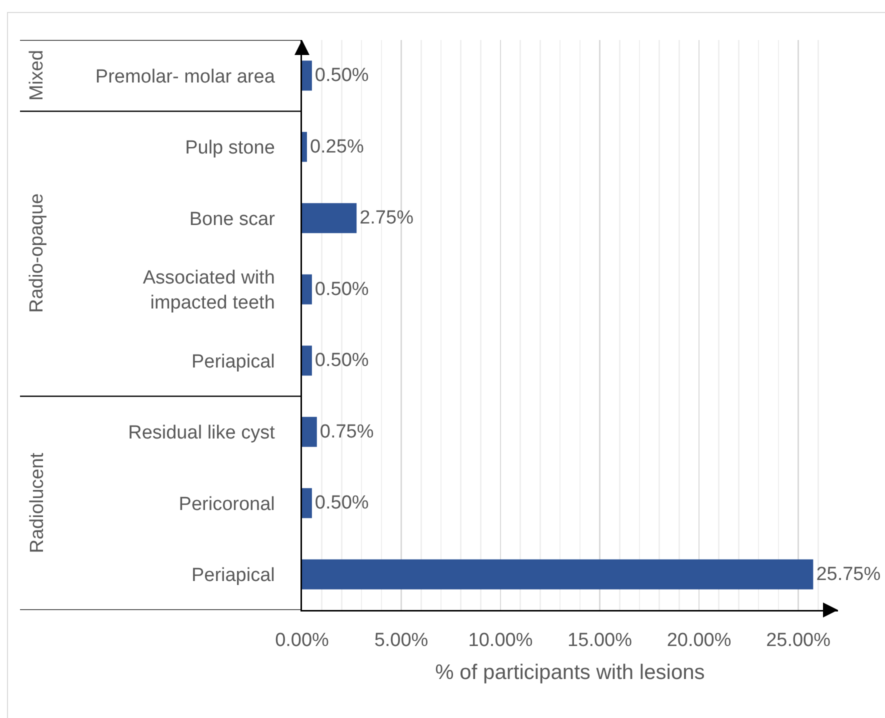 The width and height of the screenshot is (885, 718). I want to click on text: Radiolucent, so click(37, 503).